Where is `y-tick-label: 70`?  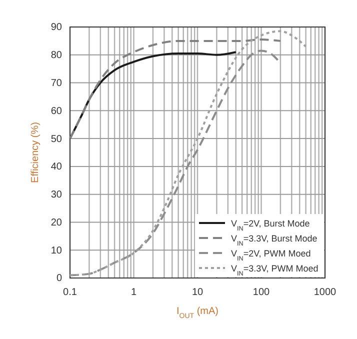 y-tick-label: 70 is located at coordinates (56, 83).